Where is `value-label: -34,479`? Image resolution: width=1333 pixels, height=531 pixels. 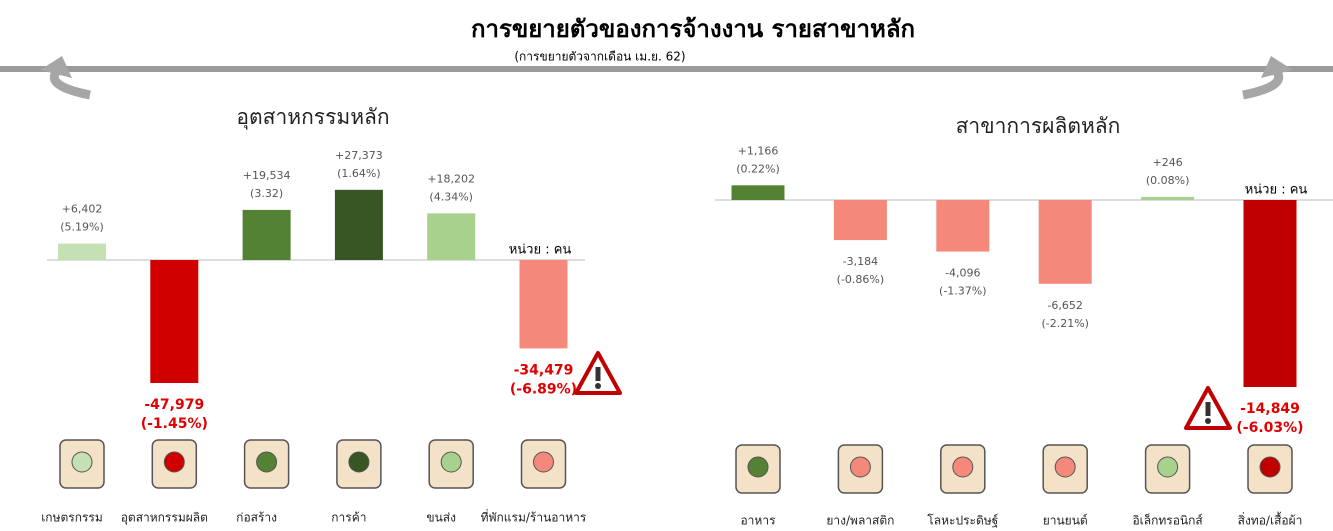 value-label: -34,479 is located at coordinates (544, 370).